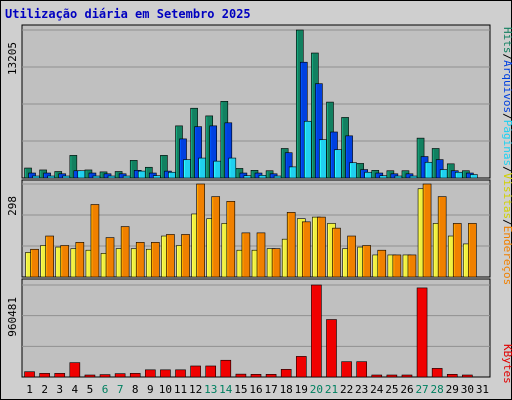  I want to click on legend-entry: Arquivos, so click(506, 86).